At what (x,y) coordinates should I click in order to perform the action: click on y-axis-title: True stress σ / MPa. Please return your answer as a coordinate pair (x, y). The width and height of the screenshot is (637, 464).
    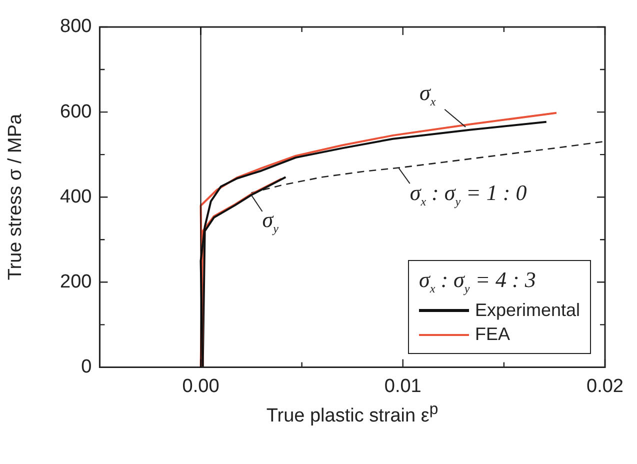
    Looking at the image, I should click on (16, 197).